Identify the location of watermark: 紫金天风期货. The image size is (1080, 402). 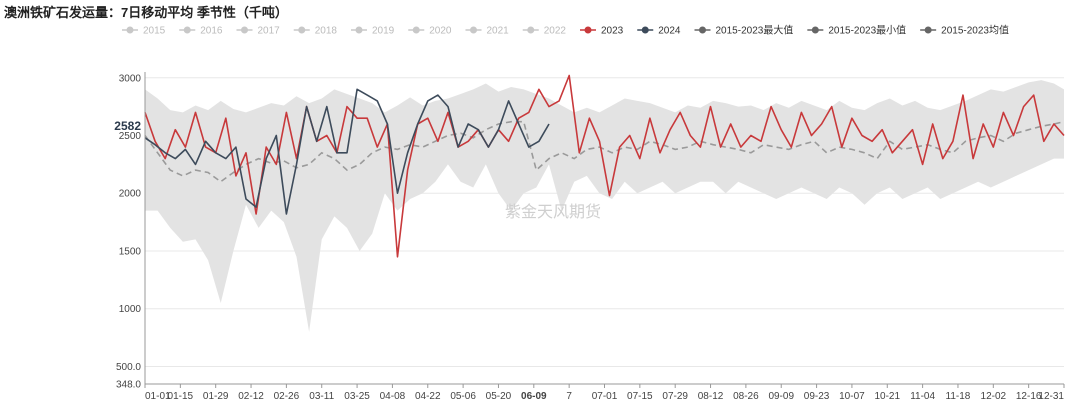
(553, 212).